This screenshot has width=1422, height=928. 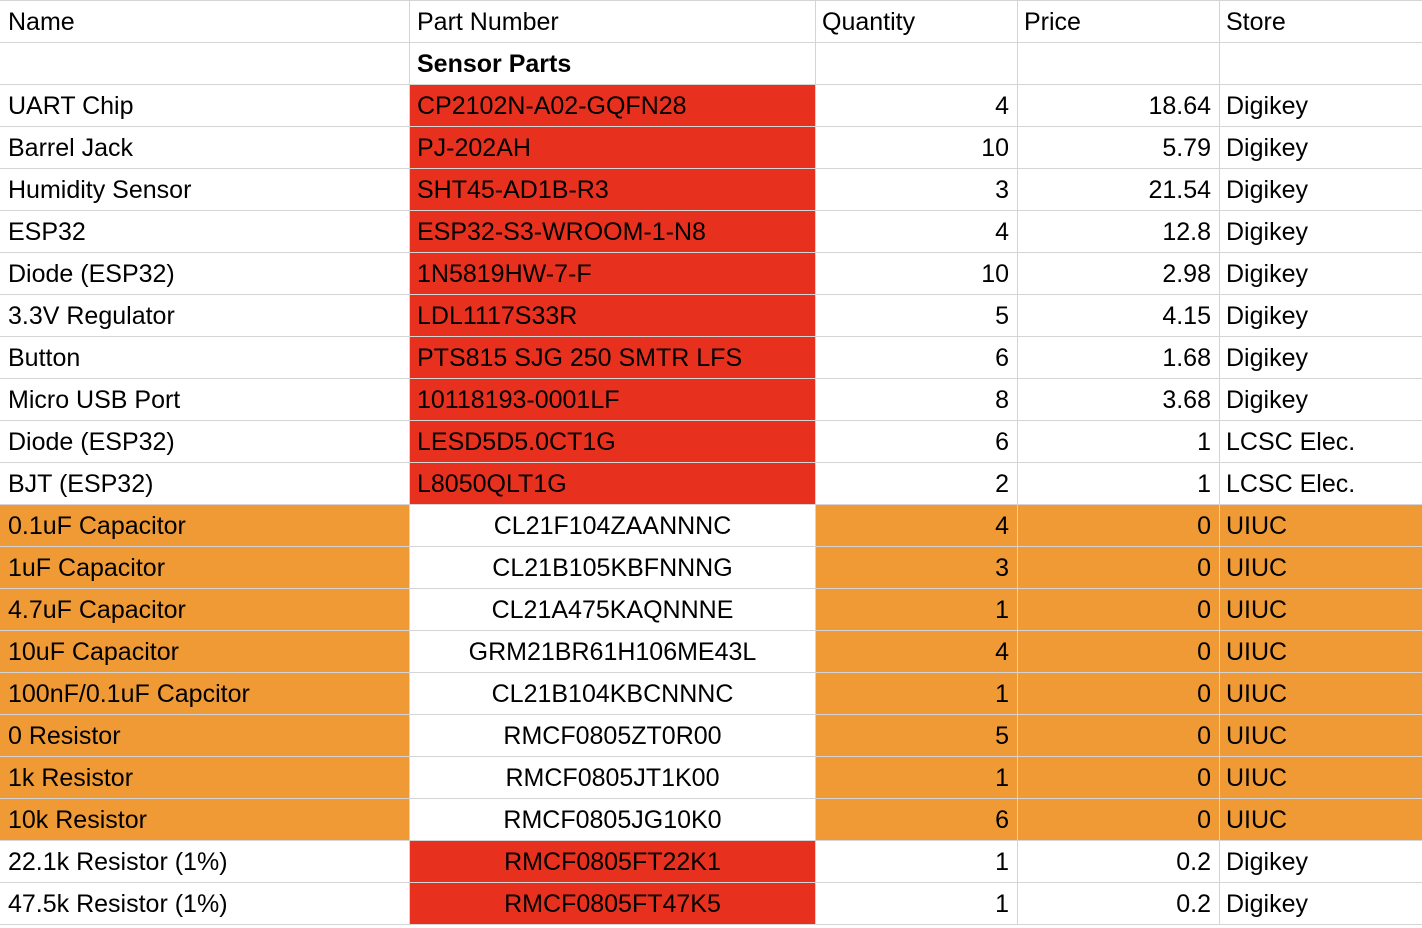 What do you see at coordinates (613, 904) in the screenshot?
I see `cell-part-number: RMCF0805FT47K5` at bounding box center [613, 904].